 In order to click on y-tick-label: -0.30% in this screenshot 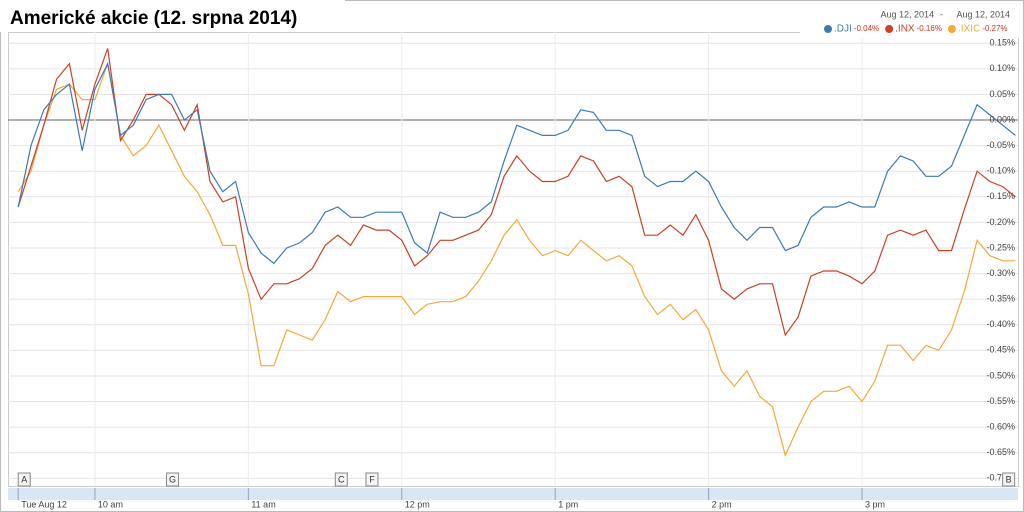, I will do `click(1000, 273)`.